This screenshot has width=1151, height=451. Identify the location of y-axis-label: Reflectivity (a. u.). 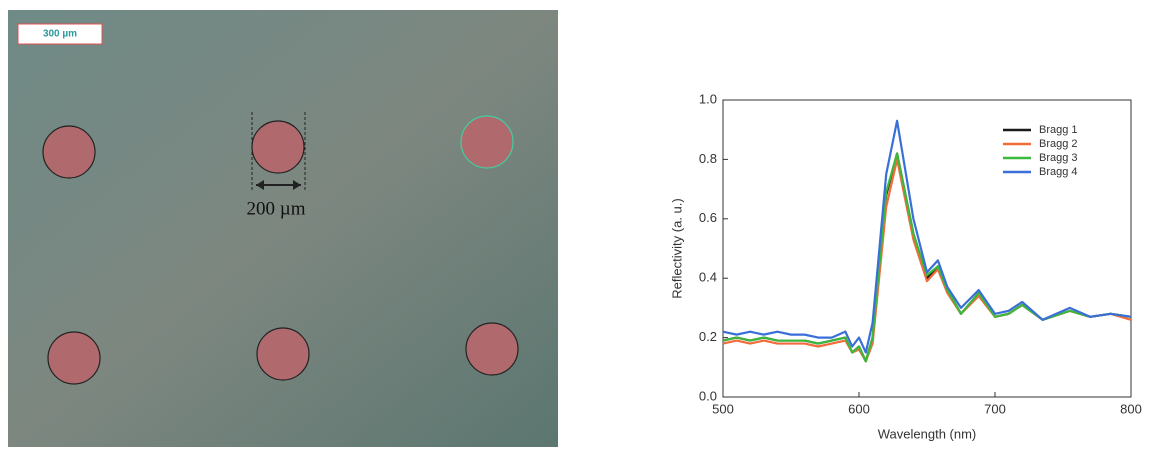
(676, 248).